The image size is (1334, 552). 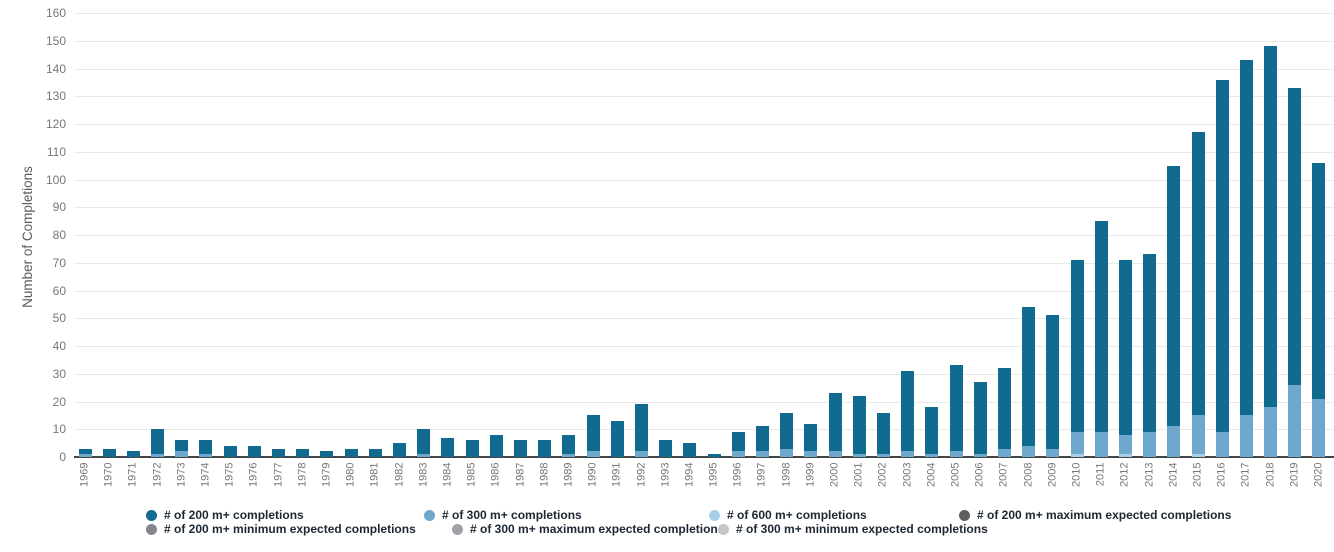 What do you see at coordinates (761, 474) in the screenshot?
I see `x-tick-label: 1997` at bounding box center [761, 474].